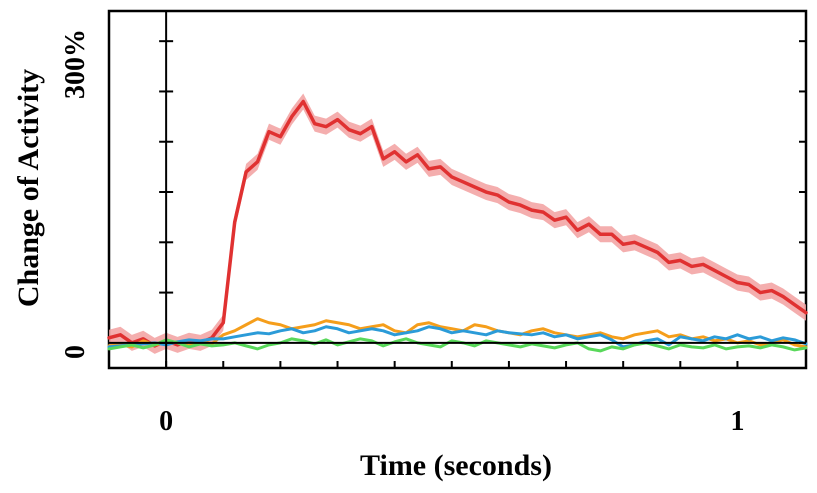  What do you see at coordinates (456, 465) in the screenshot?
I see `x-axis-title: Time (seconds)` at bounding box center [456, 465].